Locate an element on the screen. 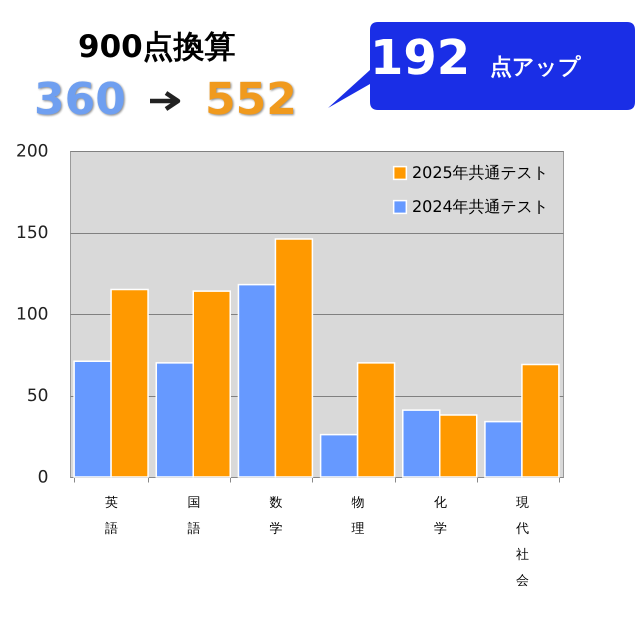 The image size is (644, 622). text: 360 is located at coordinates (80, 99).